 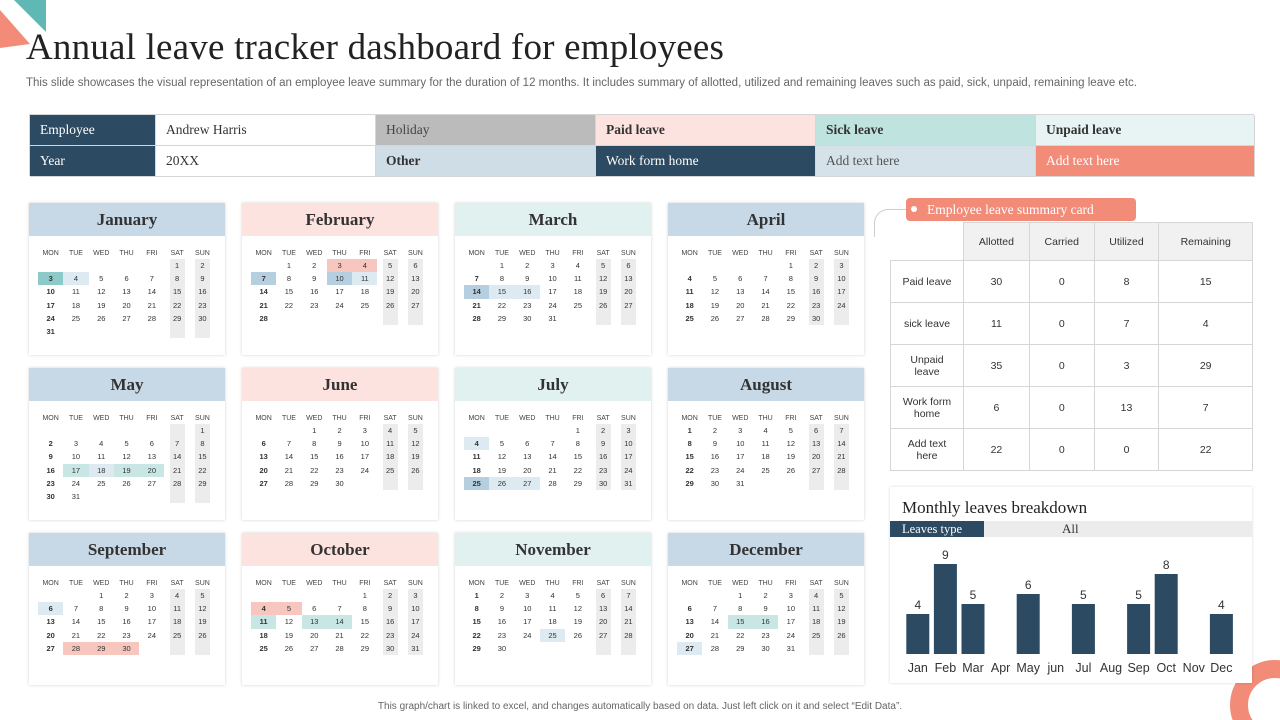 What do you see at coordinates (527, 318) in the screenshot?
I see `day-cell: 30` at bounding box center [527, 318].